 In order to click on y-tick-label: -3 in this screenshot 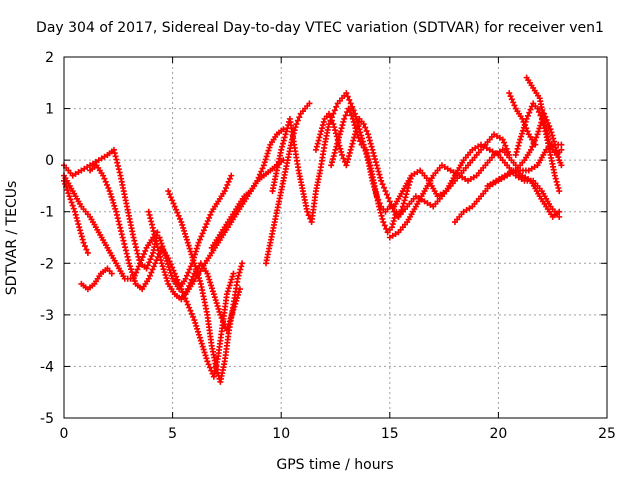, I will do `click(47, 316)`.